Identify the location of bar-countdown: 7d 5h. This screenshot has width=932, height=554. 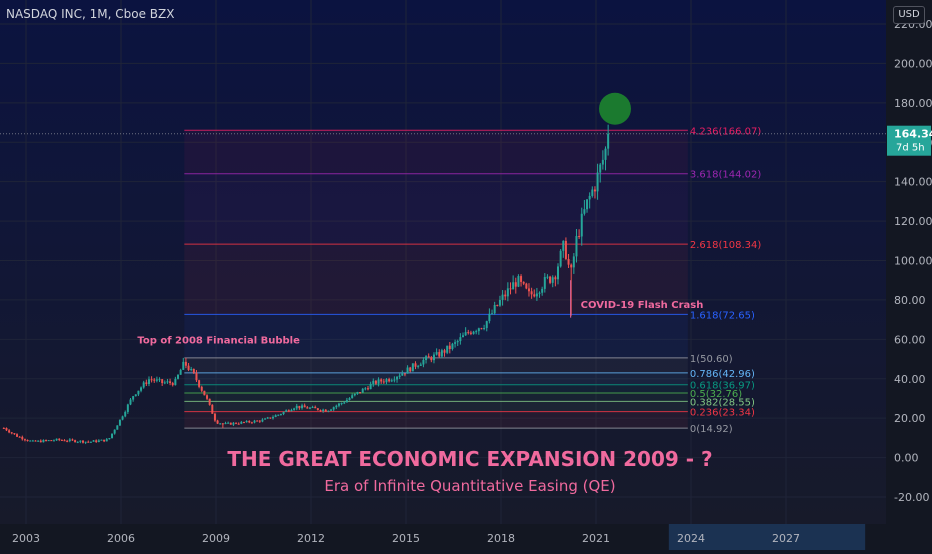
(910, 148).